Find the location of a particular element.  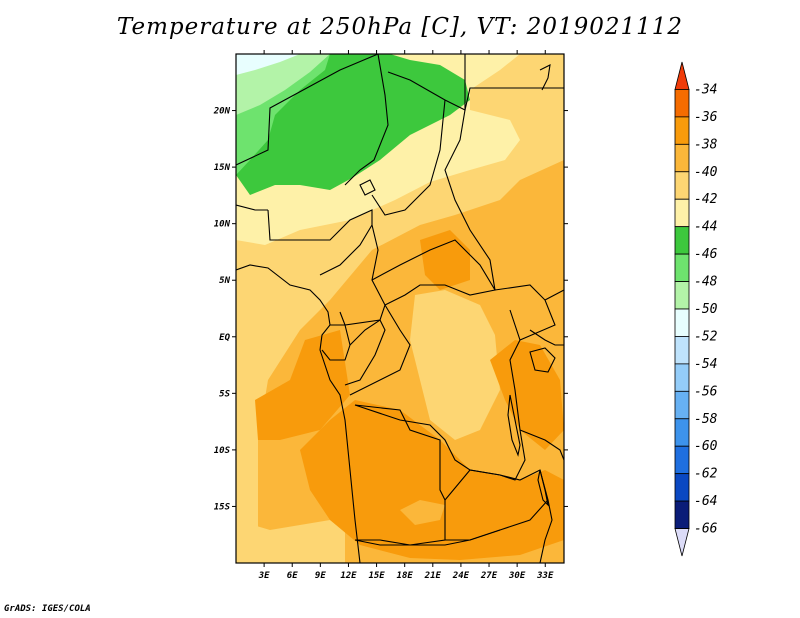

border-niger-chad is located at coordinates (408, 157).